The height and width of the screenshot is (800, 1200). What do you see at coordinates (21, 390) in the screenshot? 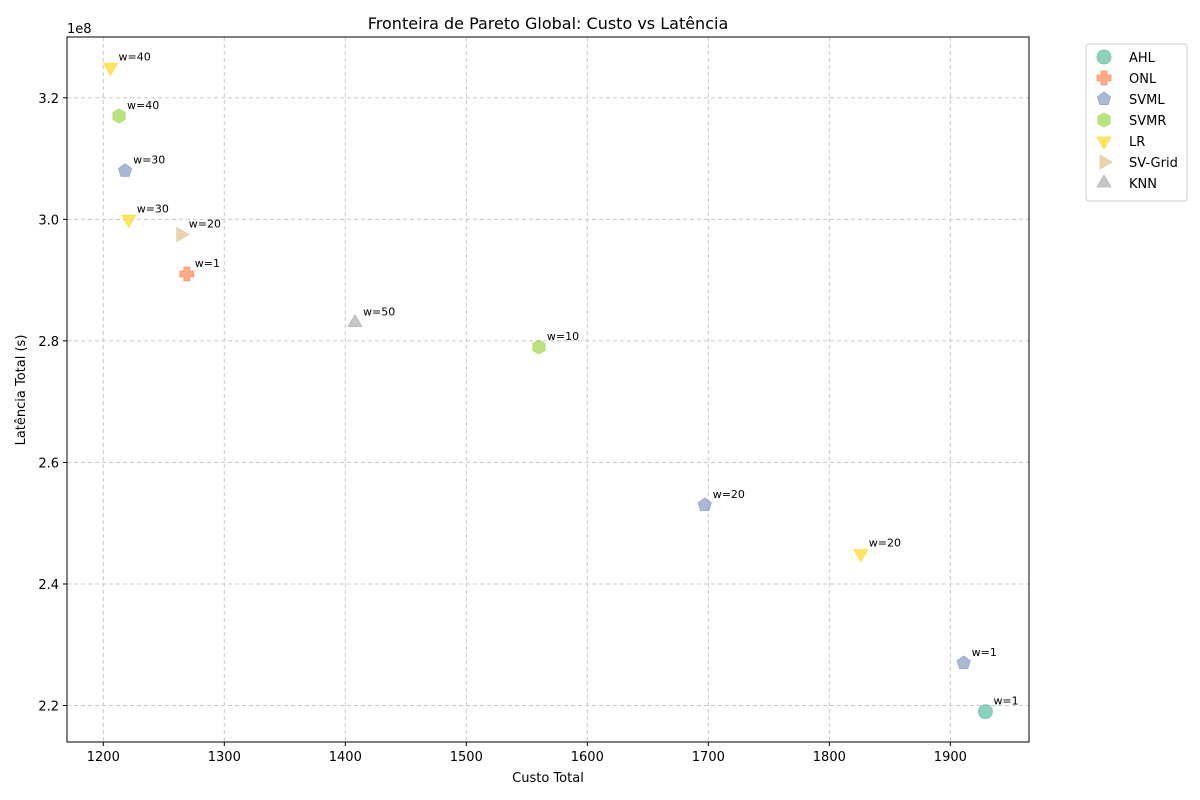
I see `y-axis-label: Latência Total (s)` at bounding box center [21, 390].